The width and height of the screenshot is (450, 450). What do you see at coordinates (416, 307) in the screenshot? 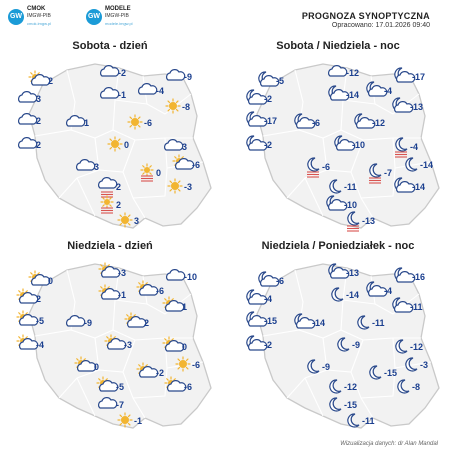
I see `temperature-label: -11` at bounding box center [416, 307].